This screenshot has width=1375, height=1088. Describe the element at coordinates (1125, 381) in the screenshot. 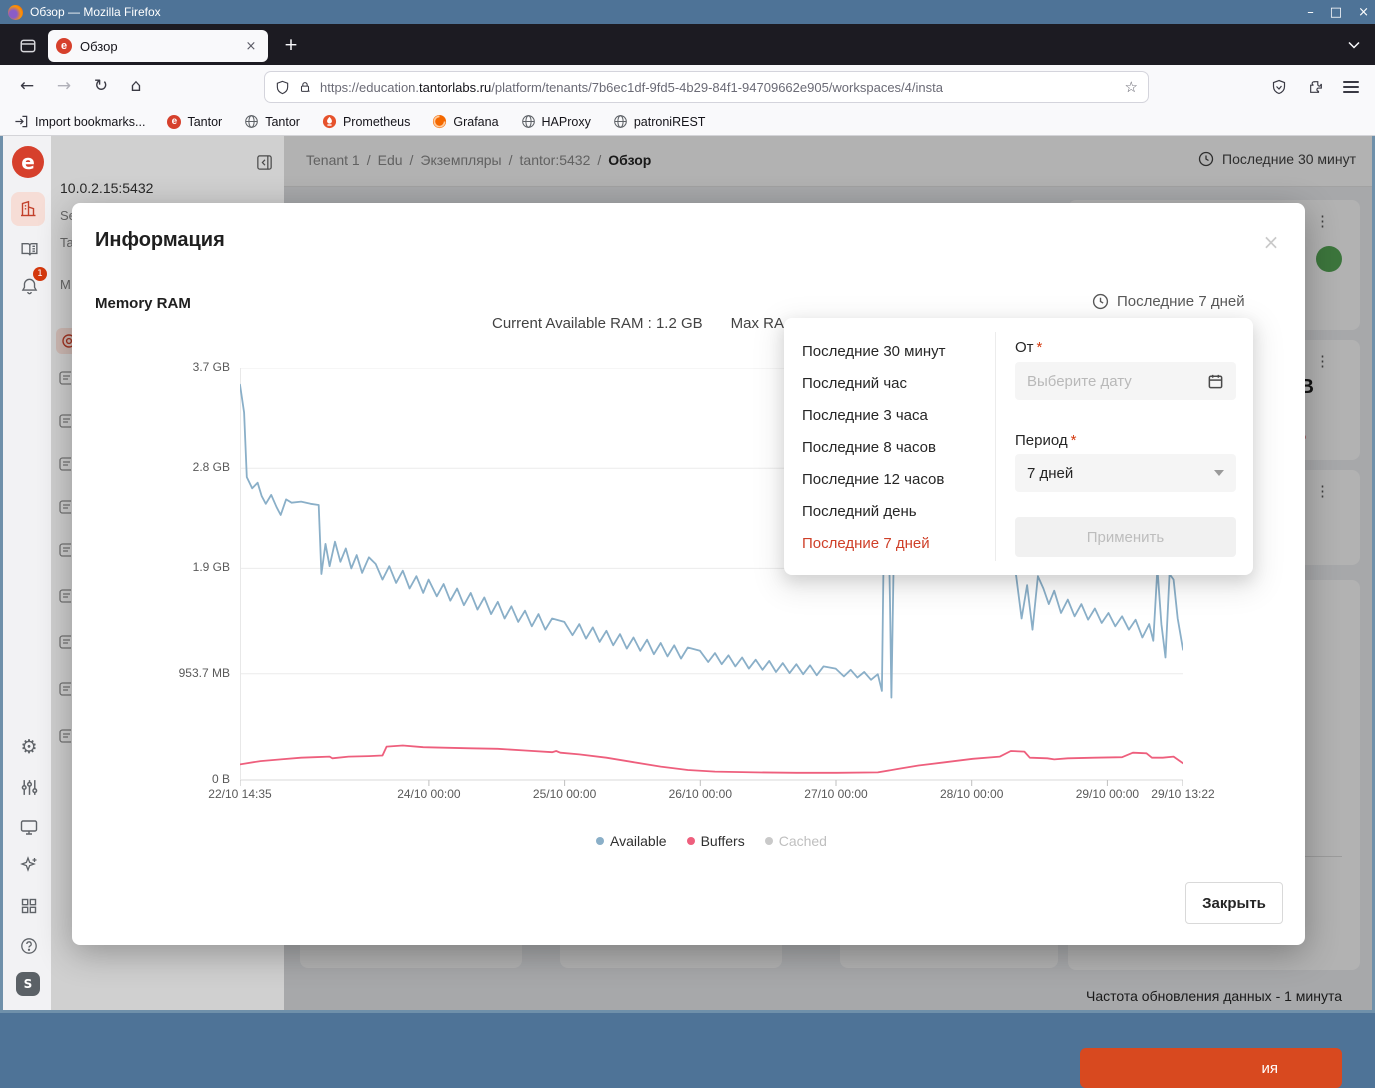

I see `date-picker-input: Выберите дату` at that location.